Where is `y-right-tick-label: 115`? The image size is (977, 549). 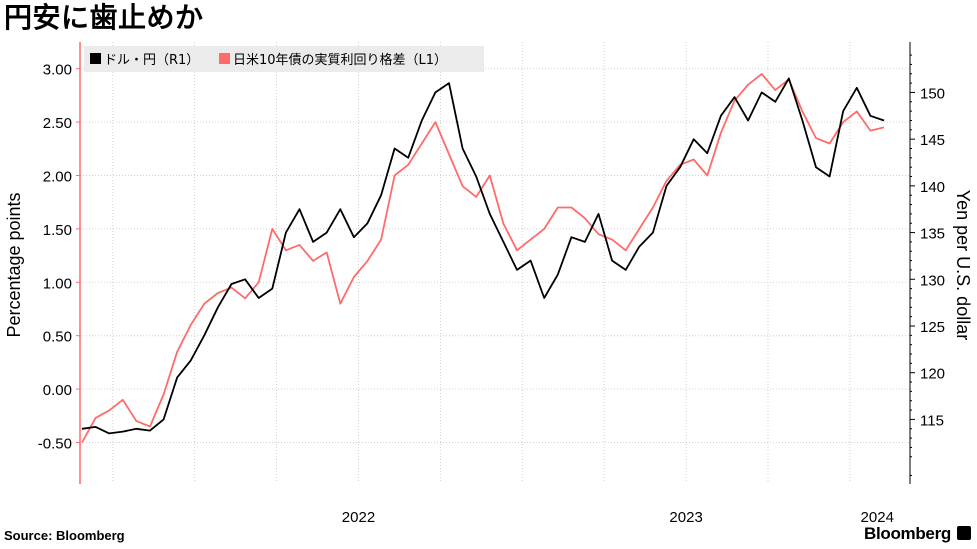
y-right-tick-label: 115 is located at coordinates (932, 420).